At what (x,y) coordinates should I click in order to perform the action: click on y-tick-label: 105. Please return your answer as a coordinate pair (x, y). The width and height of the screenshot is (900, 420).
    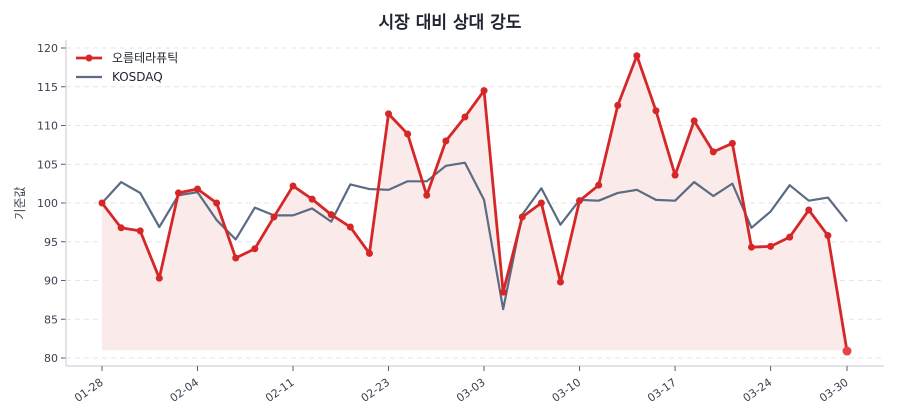
    Looking at the image, I should click on (47, 164).